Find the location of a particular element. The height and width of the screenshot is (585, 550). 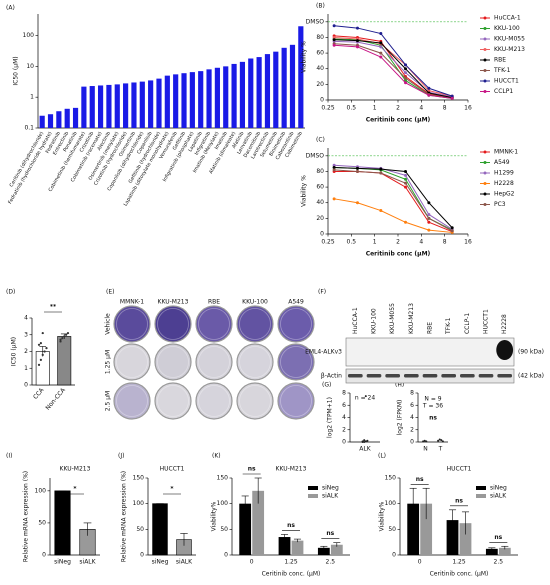

y-tick-label: 60 is located at coordinates (320, 187).